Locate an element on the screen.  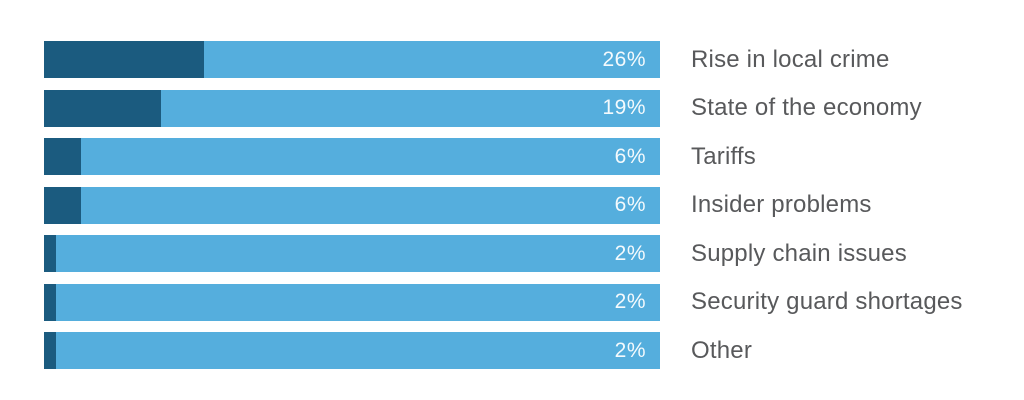
bar-value-label: 19% is located at coordinates (624, 107).